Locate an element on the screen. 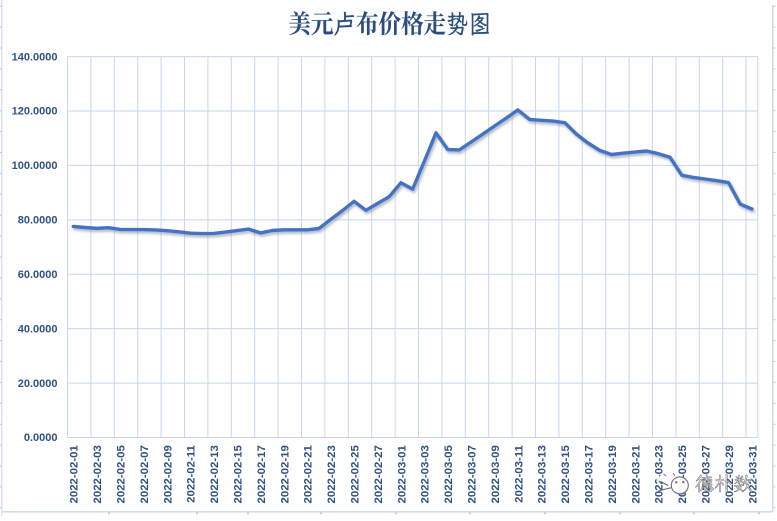  svg-text: 2022-03-17 is located at coordinates (590, 474).